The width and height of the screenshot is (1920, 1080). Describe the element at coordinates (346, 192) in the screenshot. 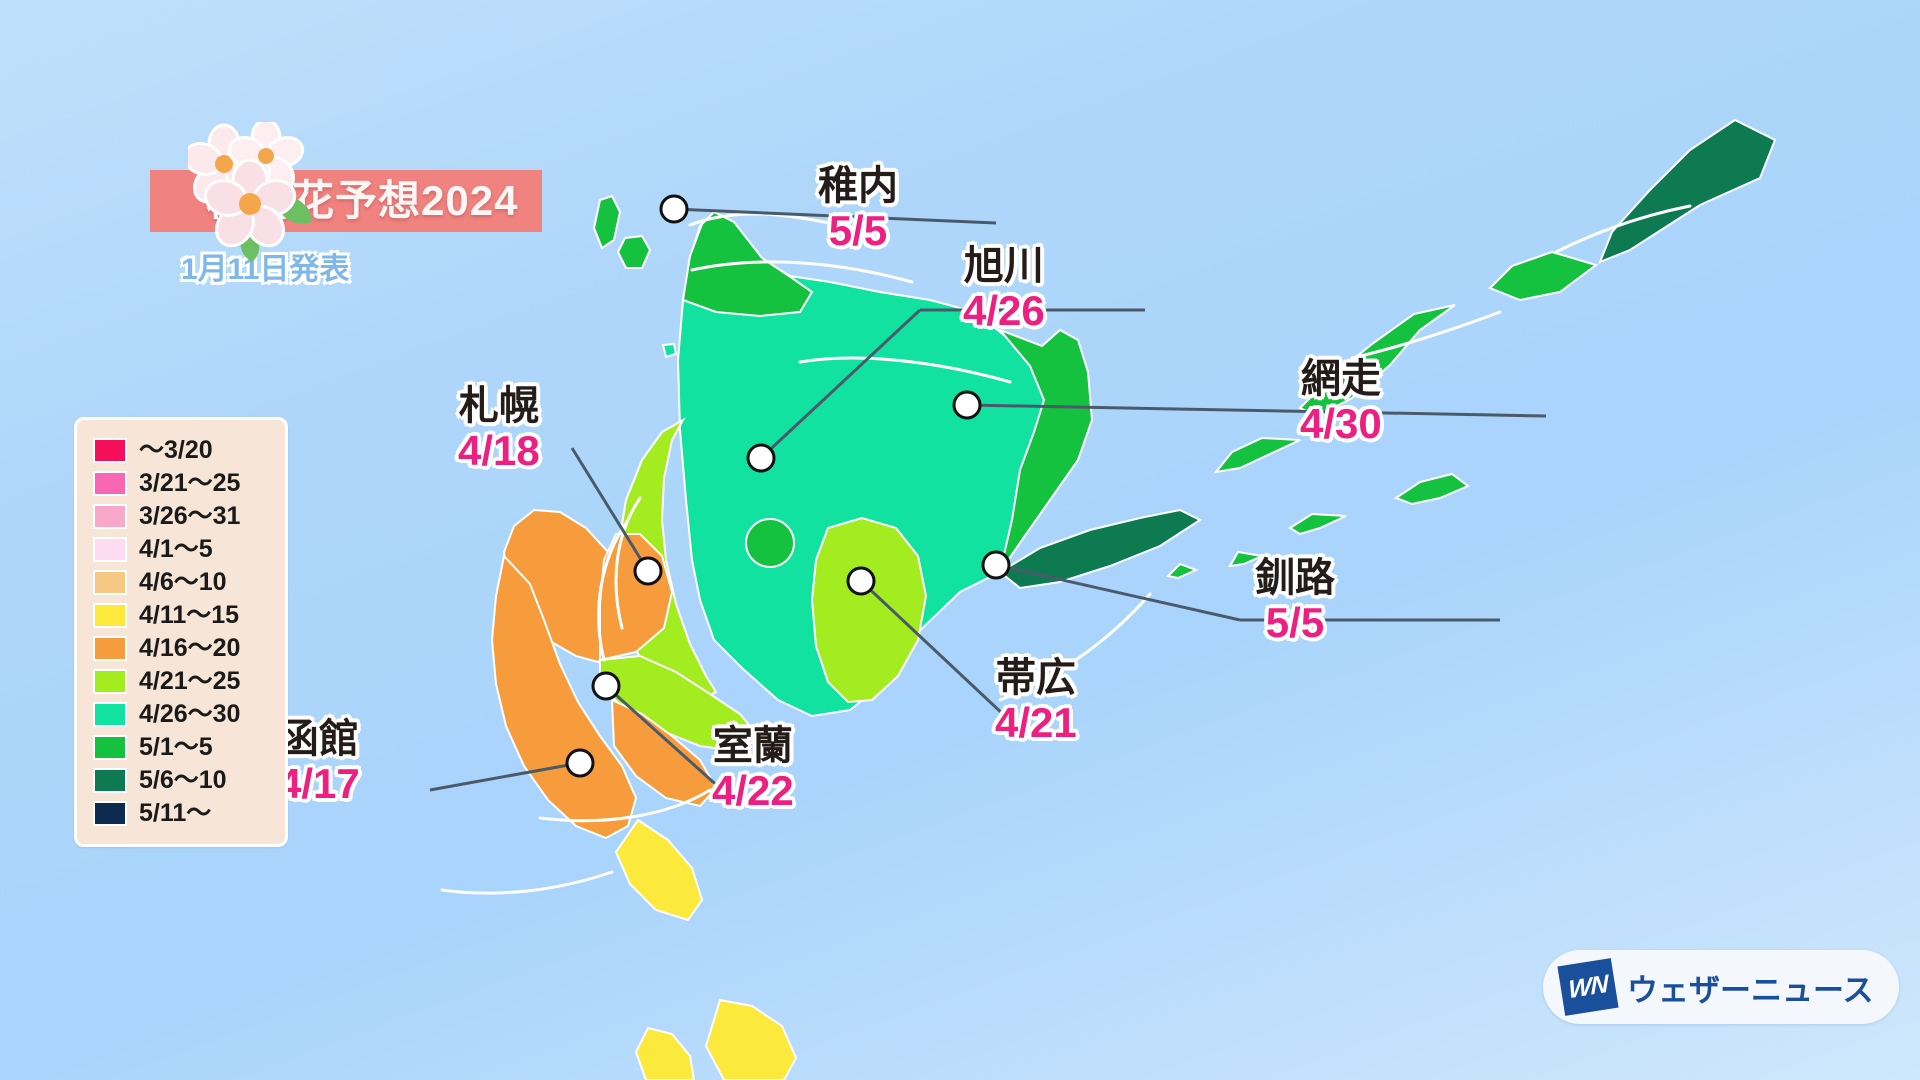

I see `title-banner: 桜開花予想2024` at that location.